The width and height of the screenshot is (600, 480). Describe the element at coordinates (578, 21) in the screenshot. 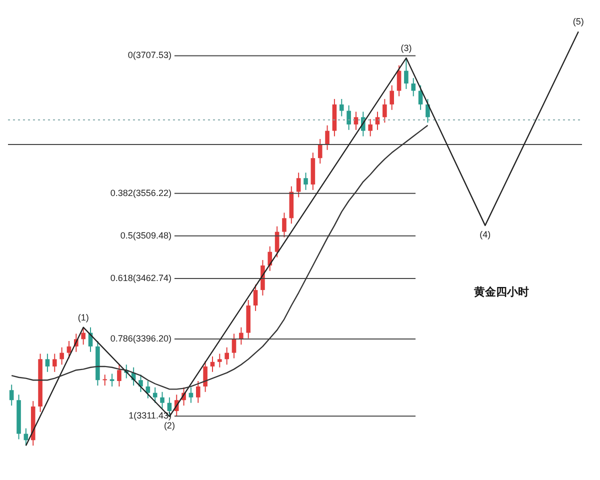

I see `annotation: (5)` at that location.